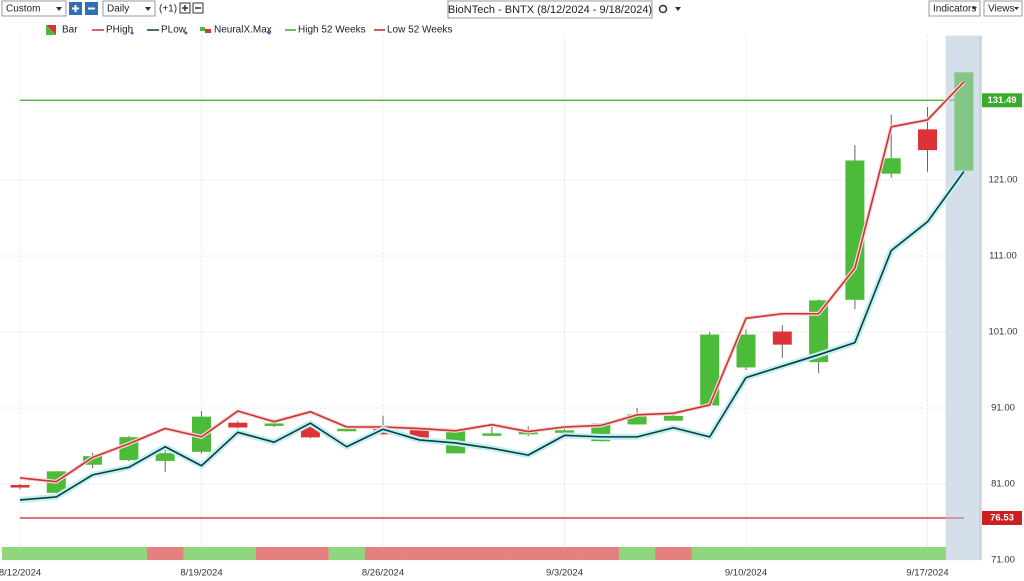 This screenshot has width=1024, height=581. I want to click on interval-select, so click(129, 8).